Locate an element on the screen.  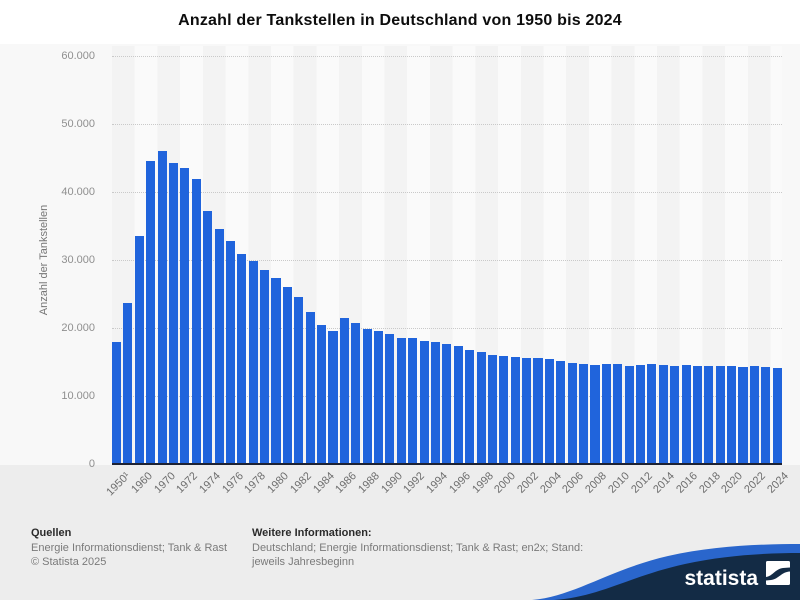
logo-navy-shape is located at coordinates (677, 576).